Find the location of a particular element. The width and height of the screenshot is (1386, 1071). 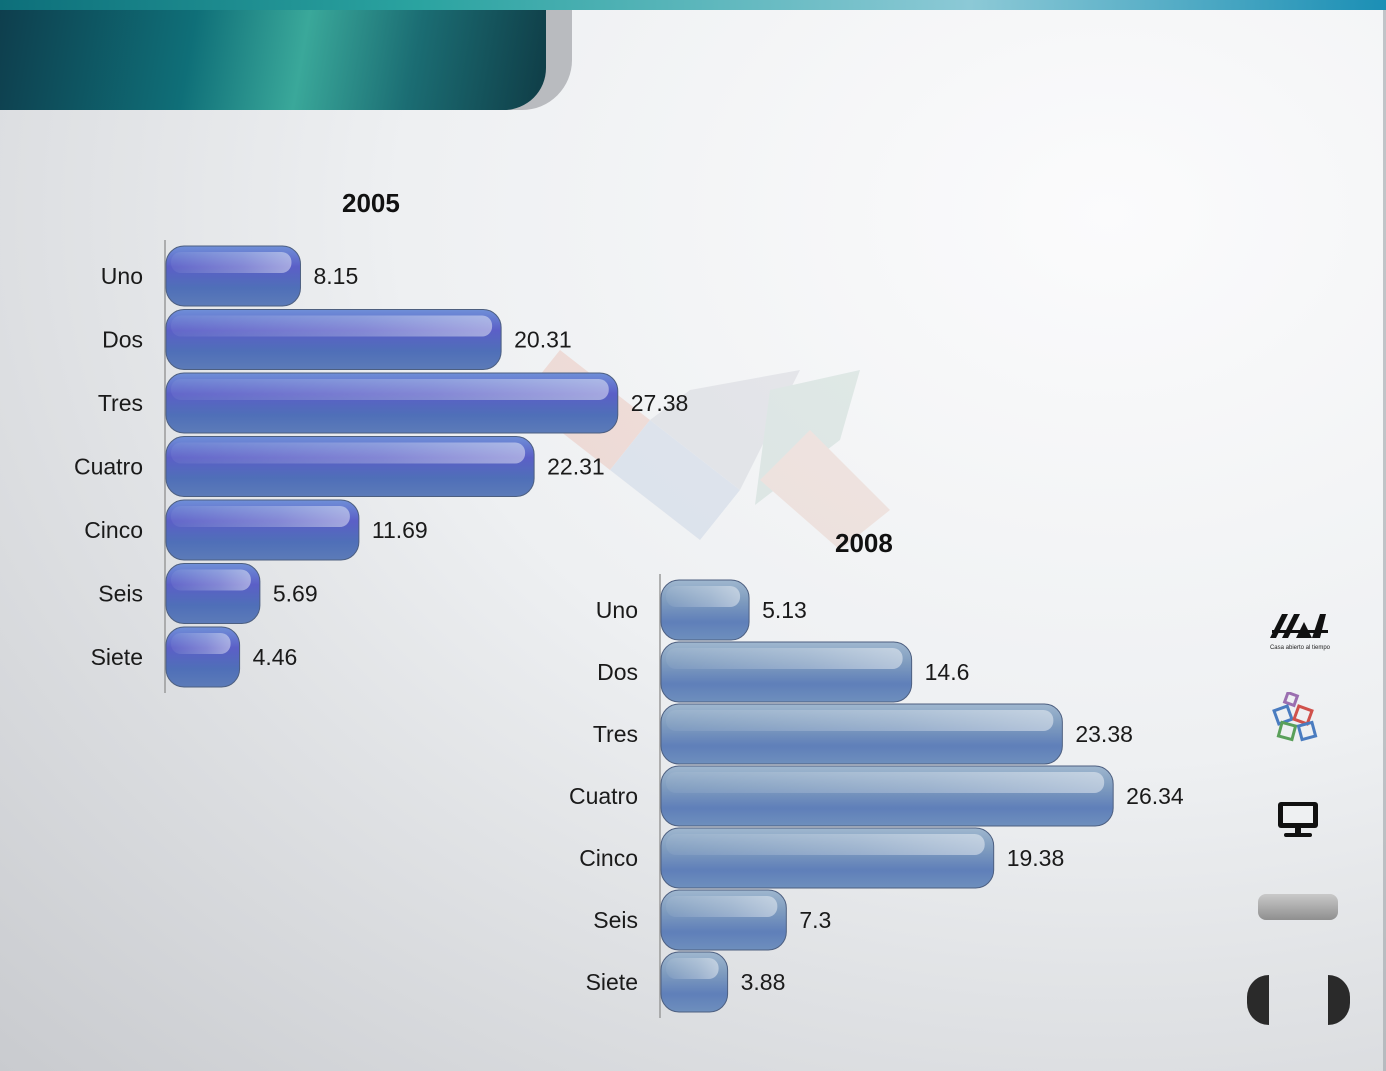

value-label: 23.38 is located at coordinates (1104, 734).